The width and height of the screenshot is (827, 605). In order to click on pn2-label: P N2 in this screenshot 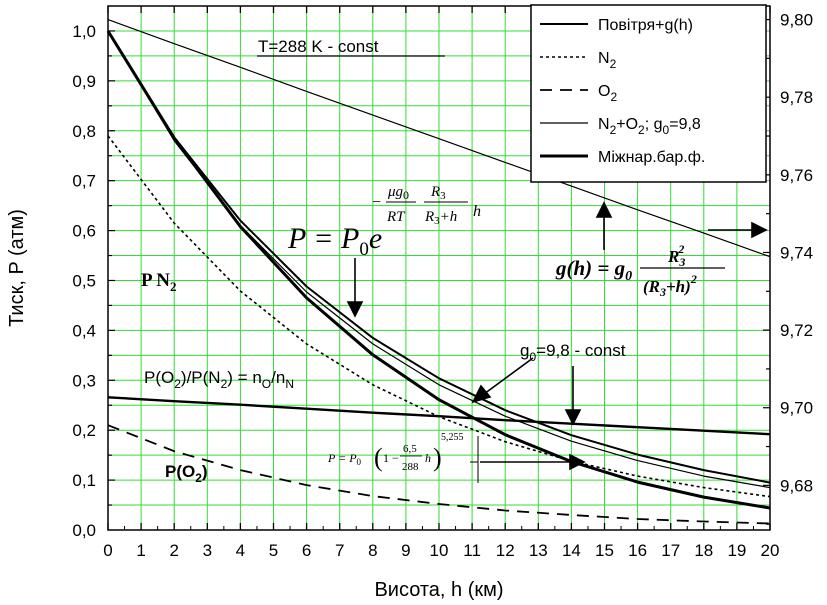, I will do `click(159, 282)`.